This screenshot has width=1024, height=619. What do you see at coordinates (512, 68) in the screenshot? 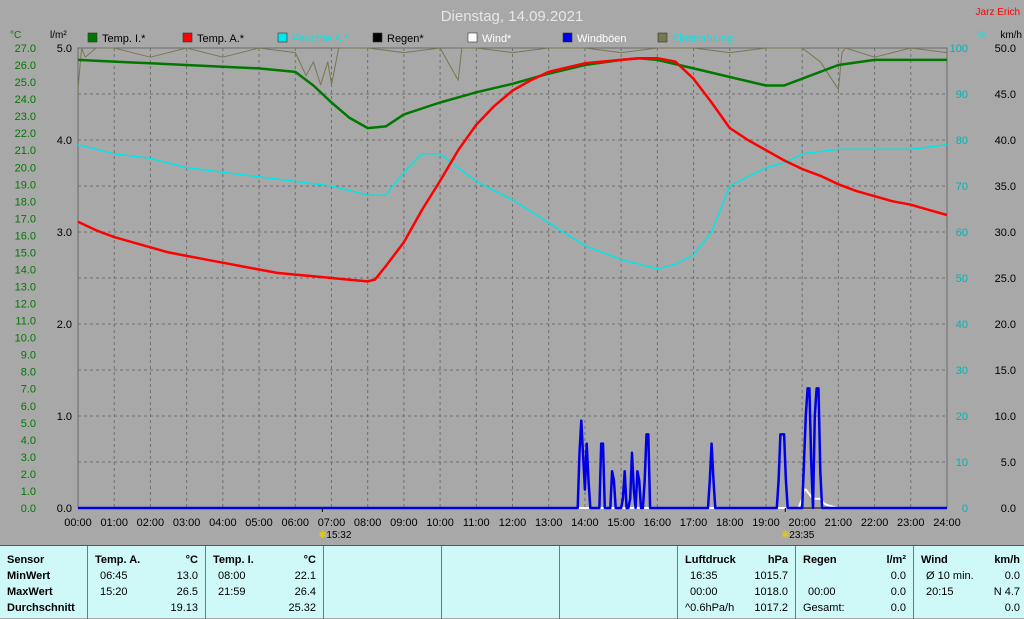
I see `series-line-einstrahlung` at bounding box center [512, 68].